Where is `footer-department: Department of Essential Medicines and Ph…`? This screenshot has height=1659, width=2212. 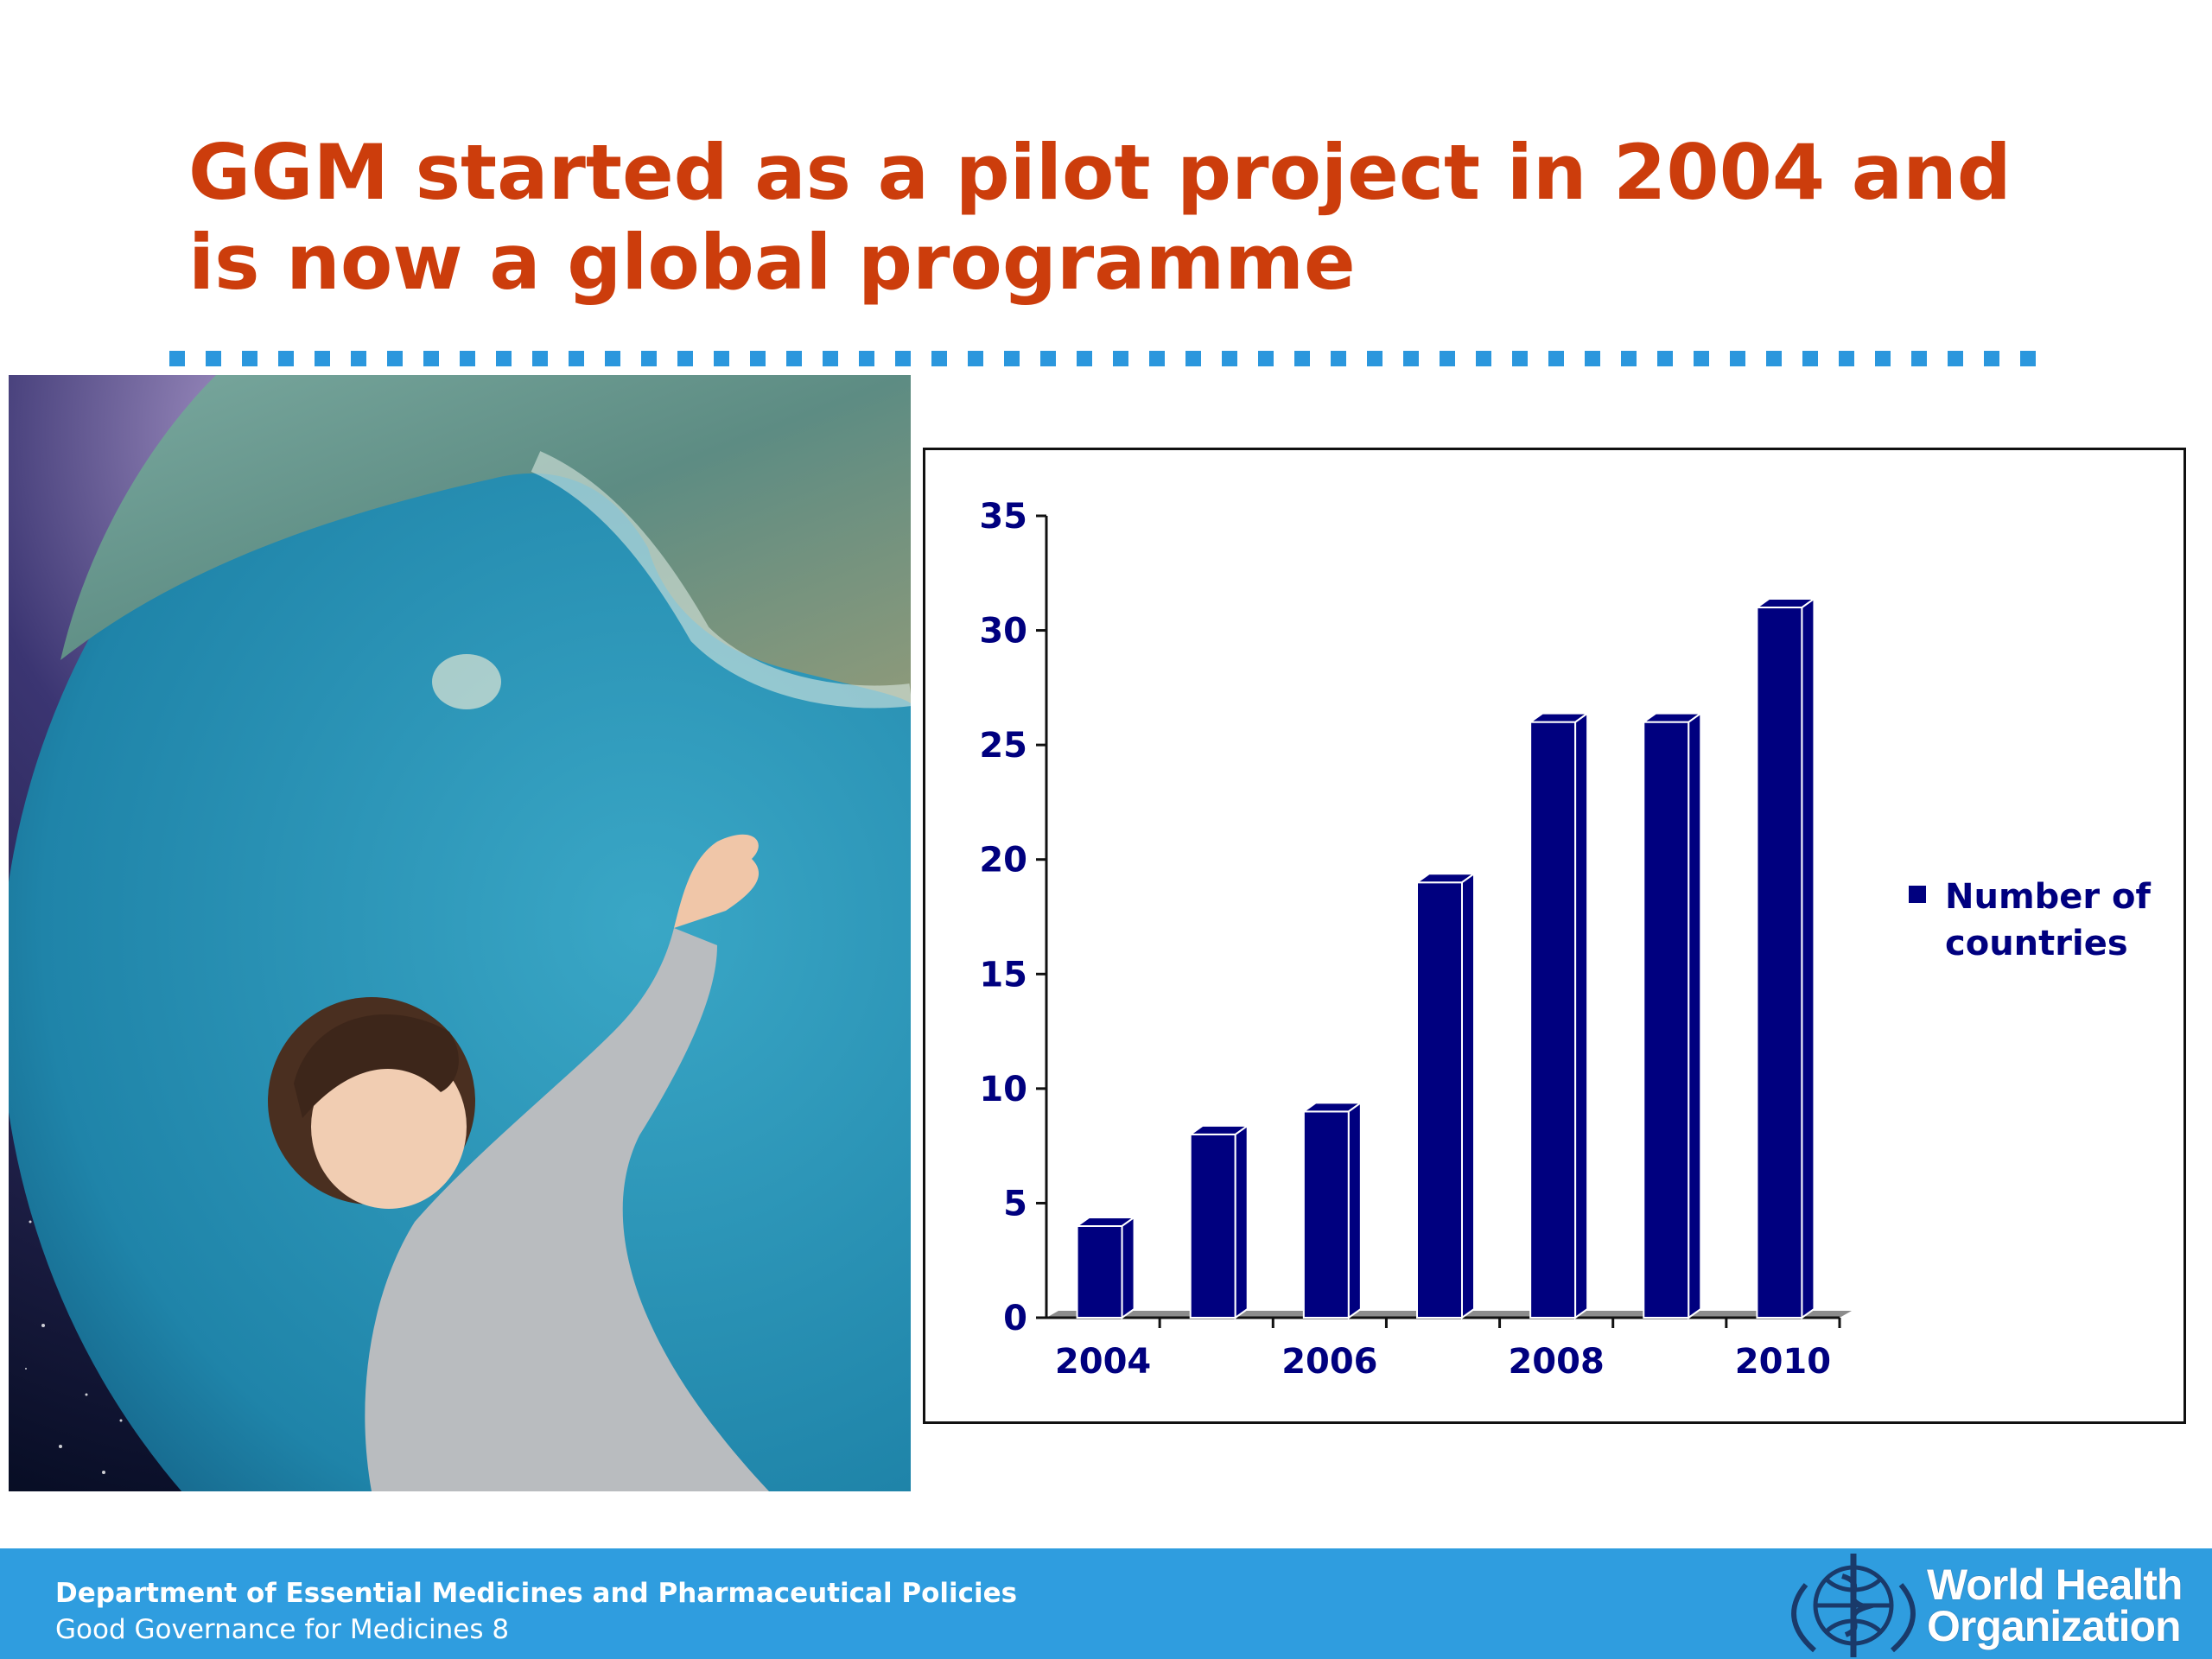 footer-department: Department of Essential Medicines and Ph… is located at coordinates (536, 1593).